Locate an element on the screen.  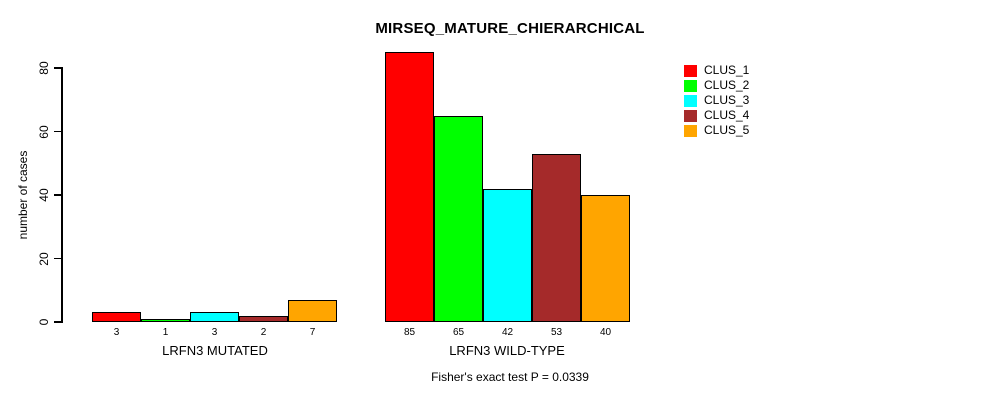
y-tick-label: 80 is located at coordinates (44, 68).